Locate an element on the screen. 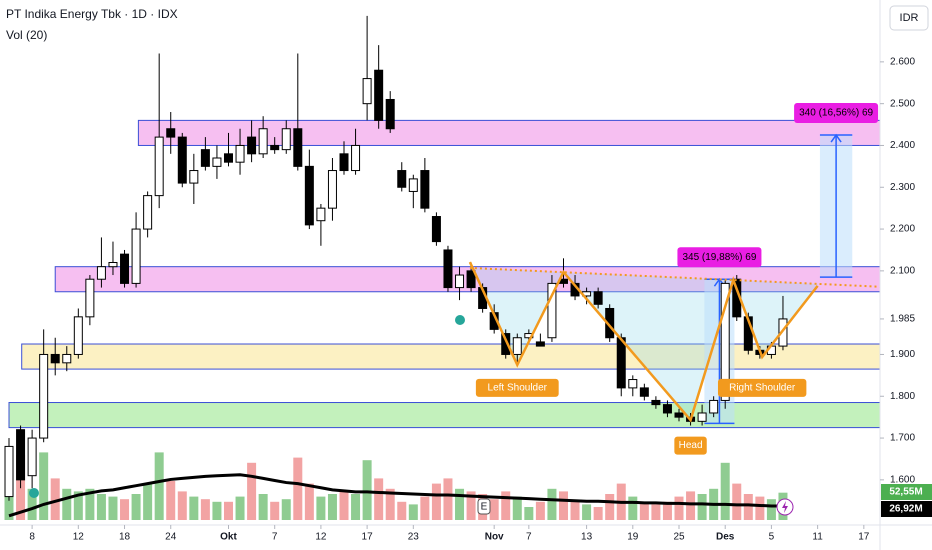  event-icon is located at coordinates (785, 507).